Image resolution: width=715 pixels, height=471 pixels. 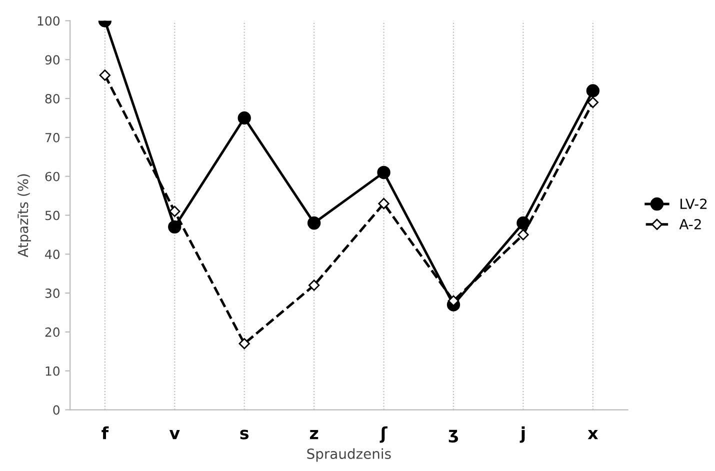 What do you see at coordinates (174, 435) in the screenshot?
I see `x-tick-label: v` at bounding box center [174, 435].